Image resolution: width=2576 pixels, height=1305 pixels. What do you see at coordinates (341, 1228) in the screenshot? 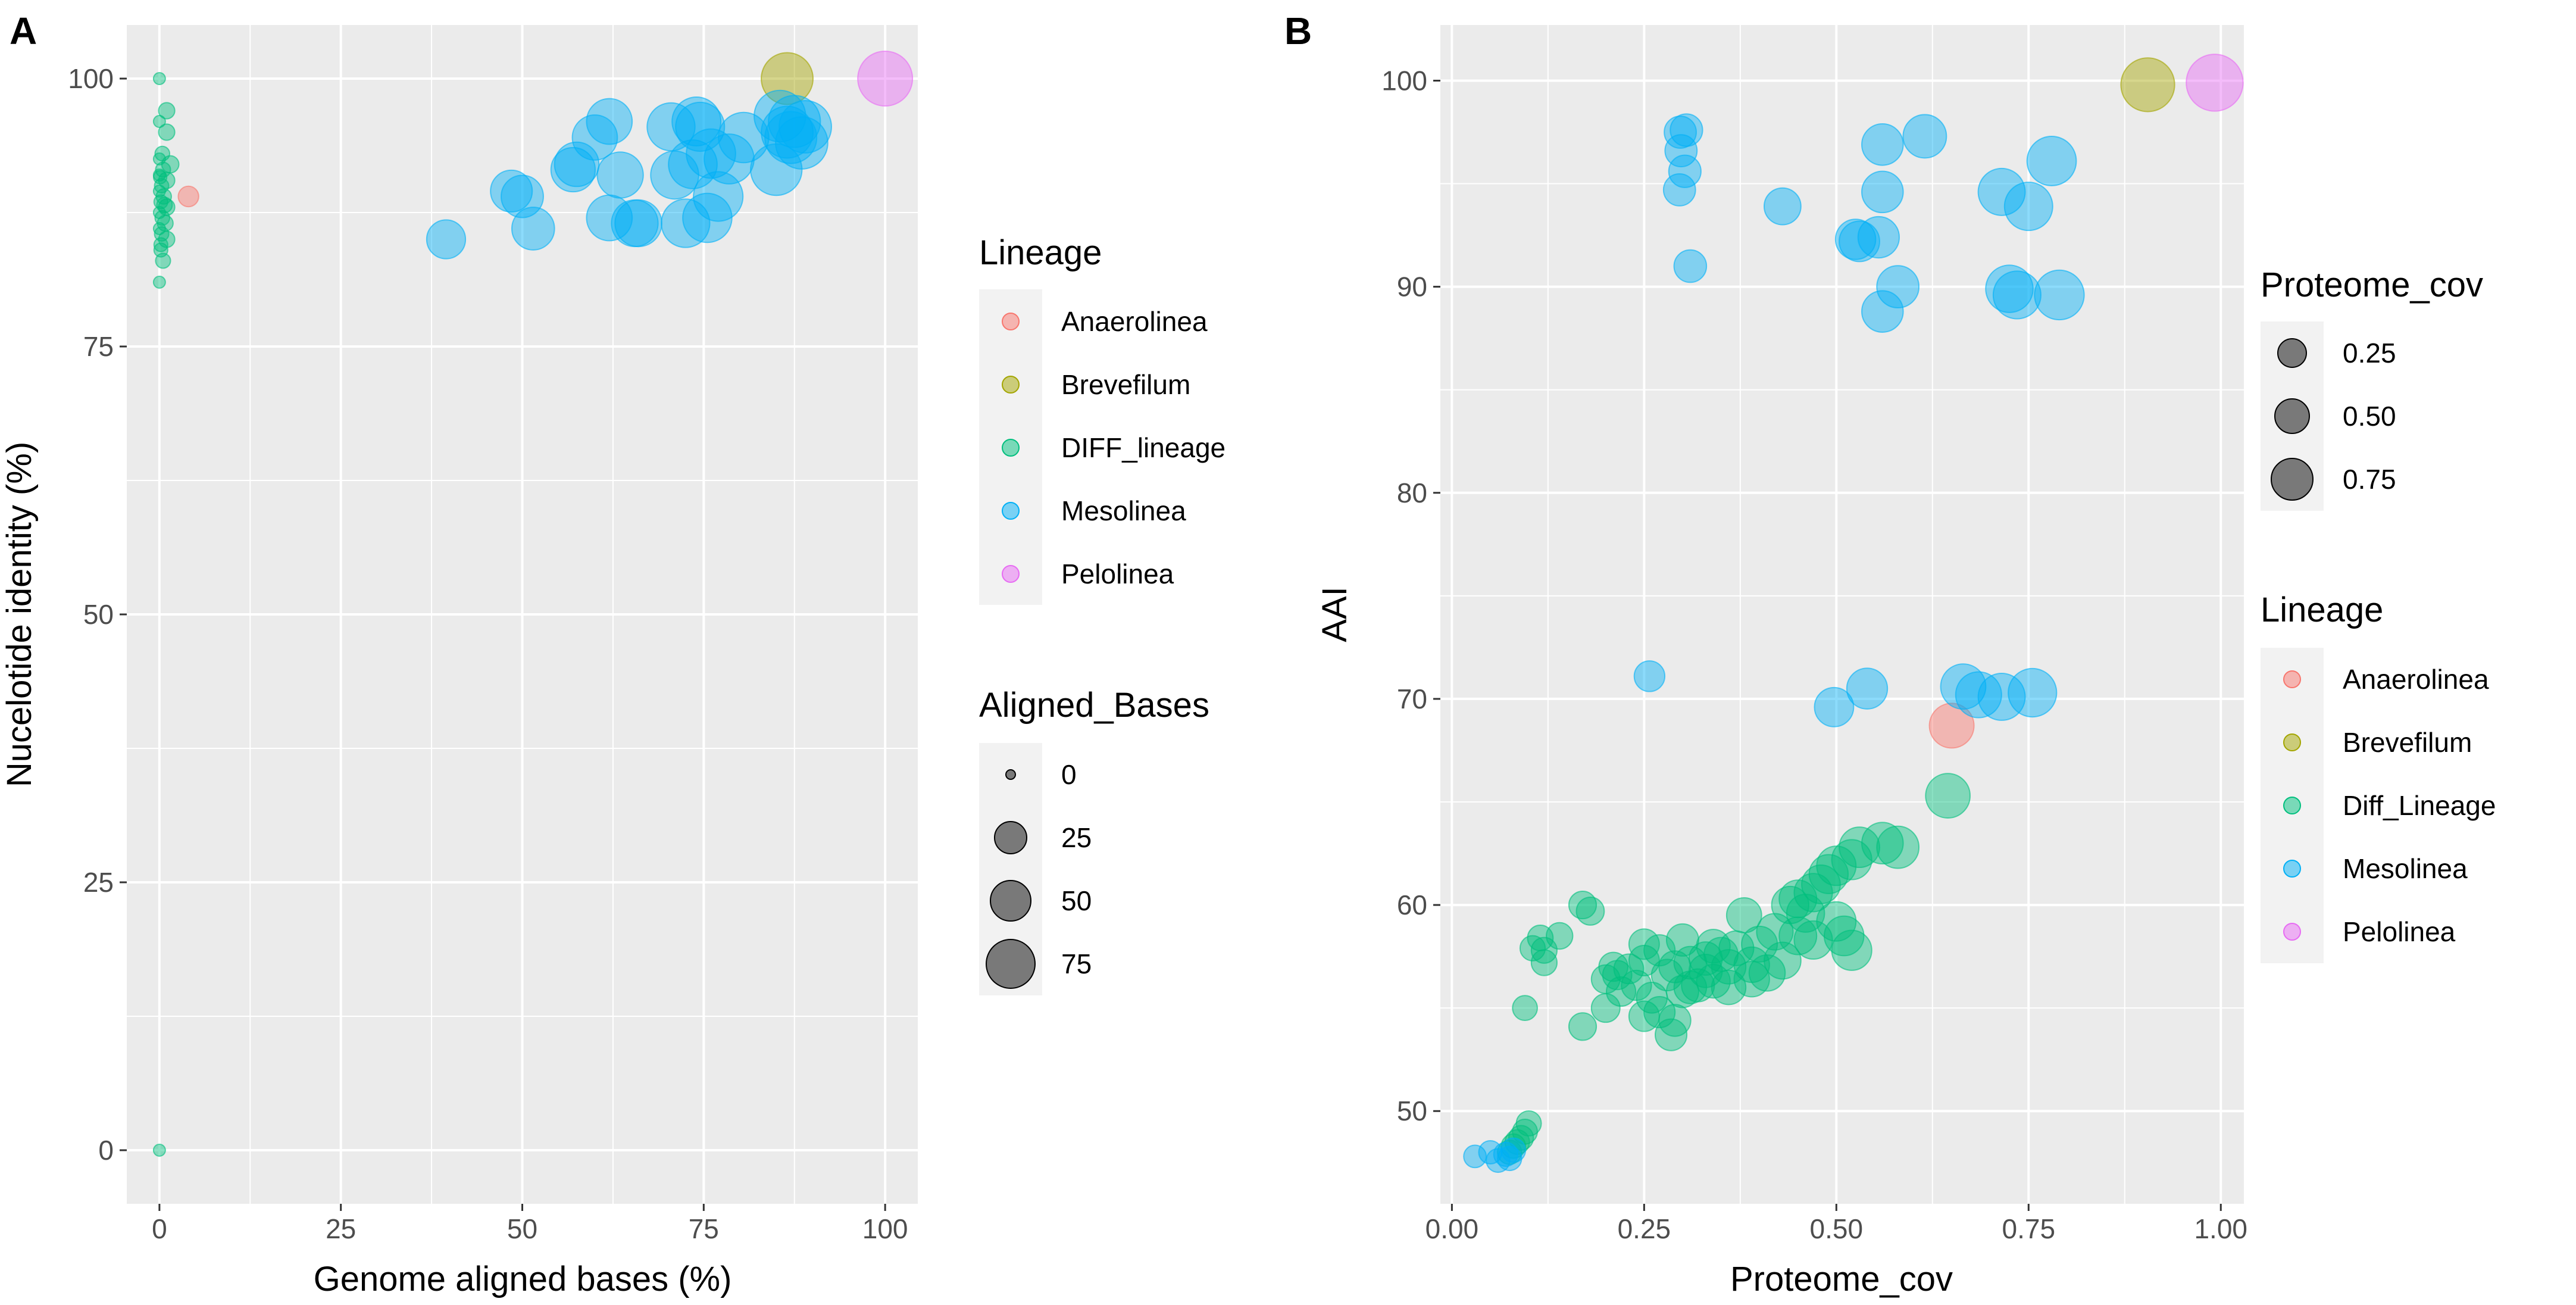
I see `panel-a-x-tick-25: 25` at bounding box center [341, 1228].